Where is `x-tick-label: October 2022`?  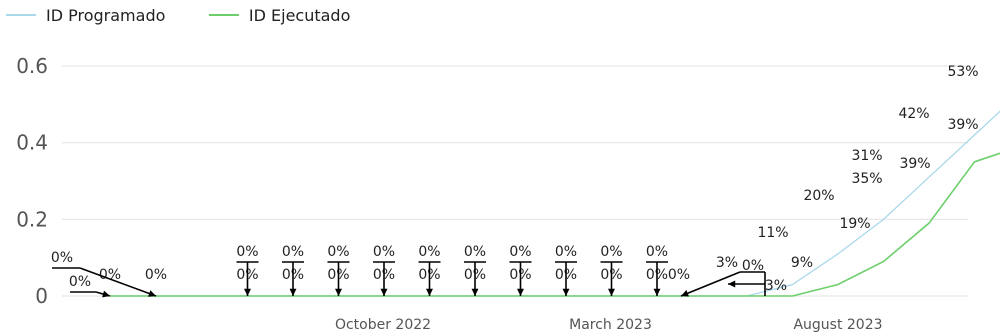 x-tick-label: October 2022 is located at coordinates (383, 325).